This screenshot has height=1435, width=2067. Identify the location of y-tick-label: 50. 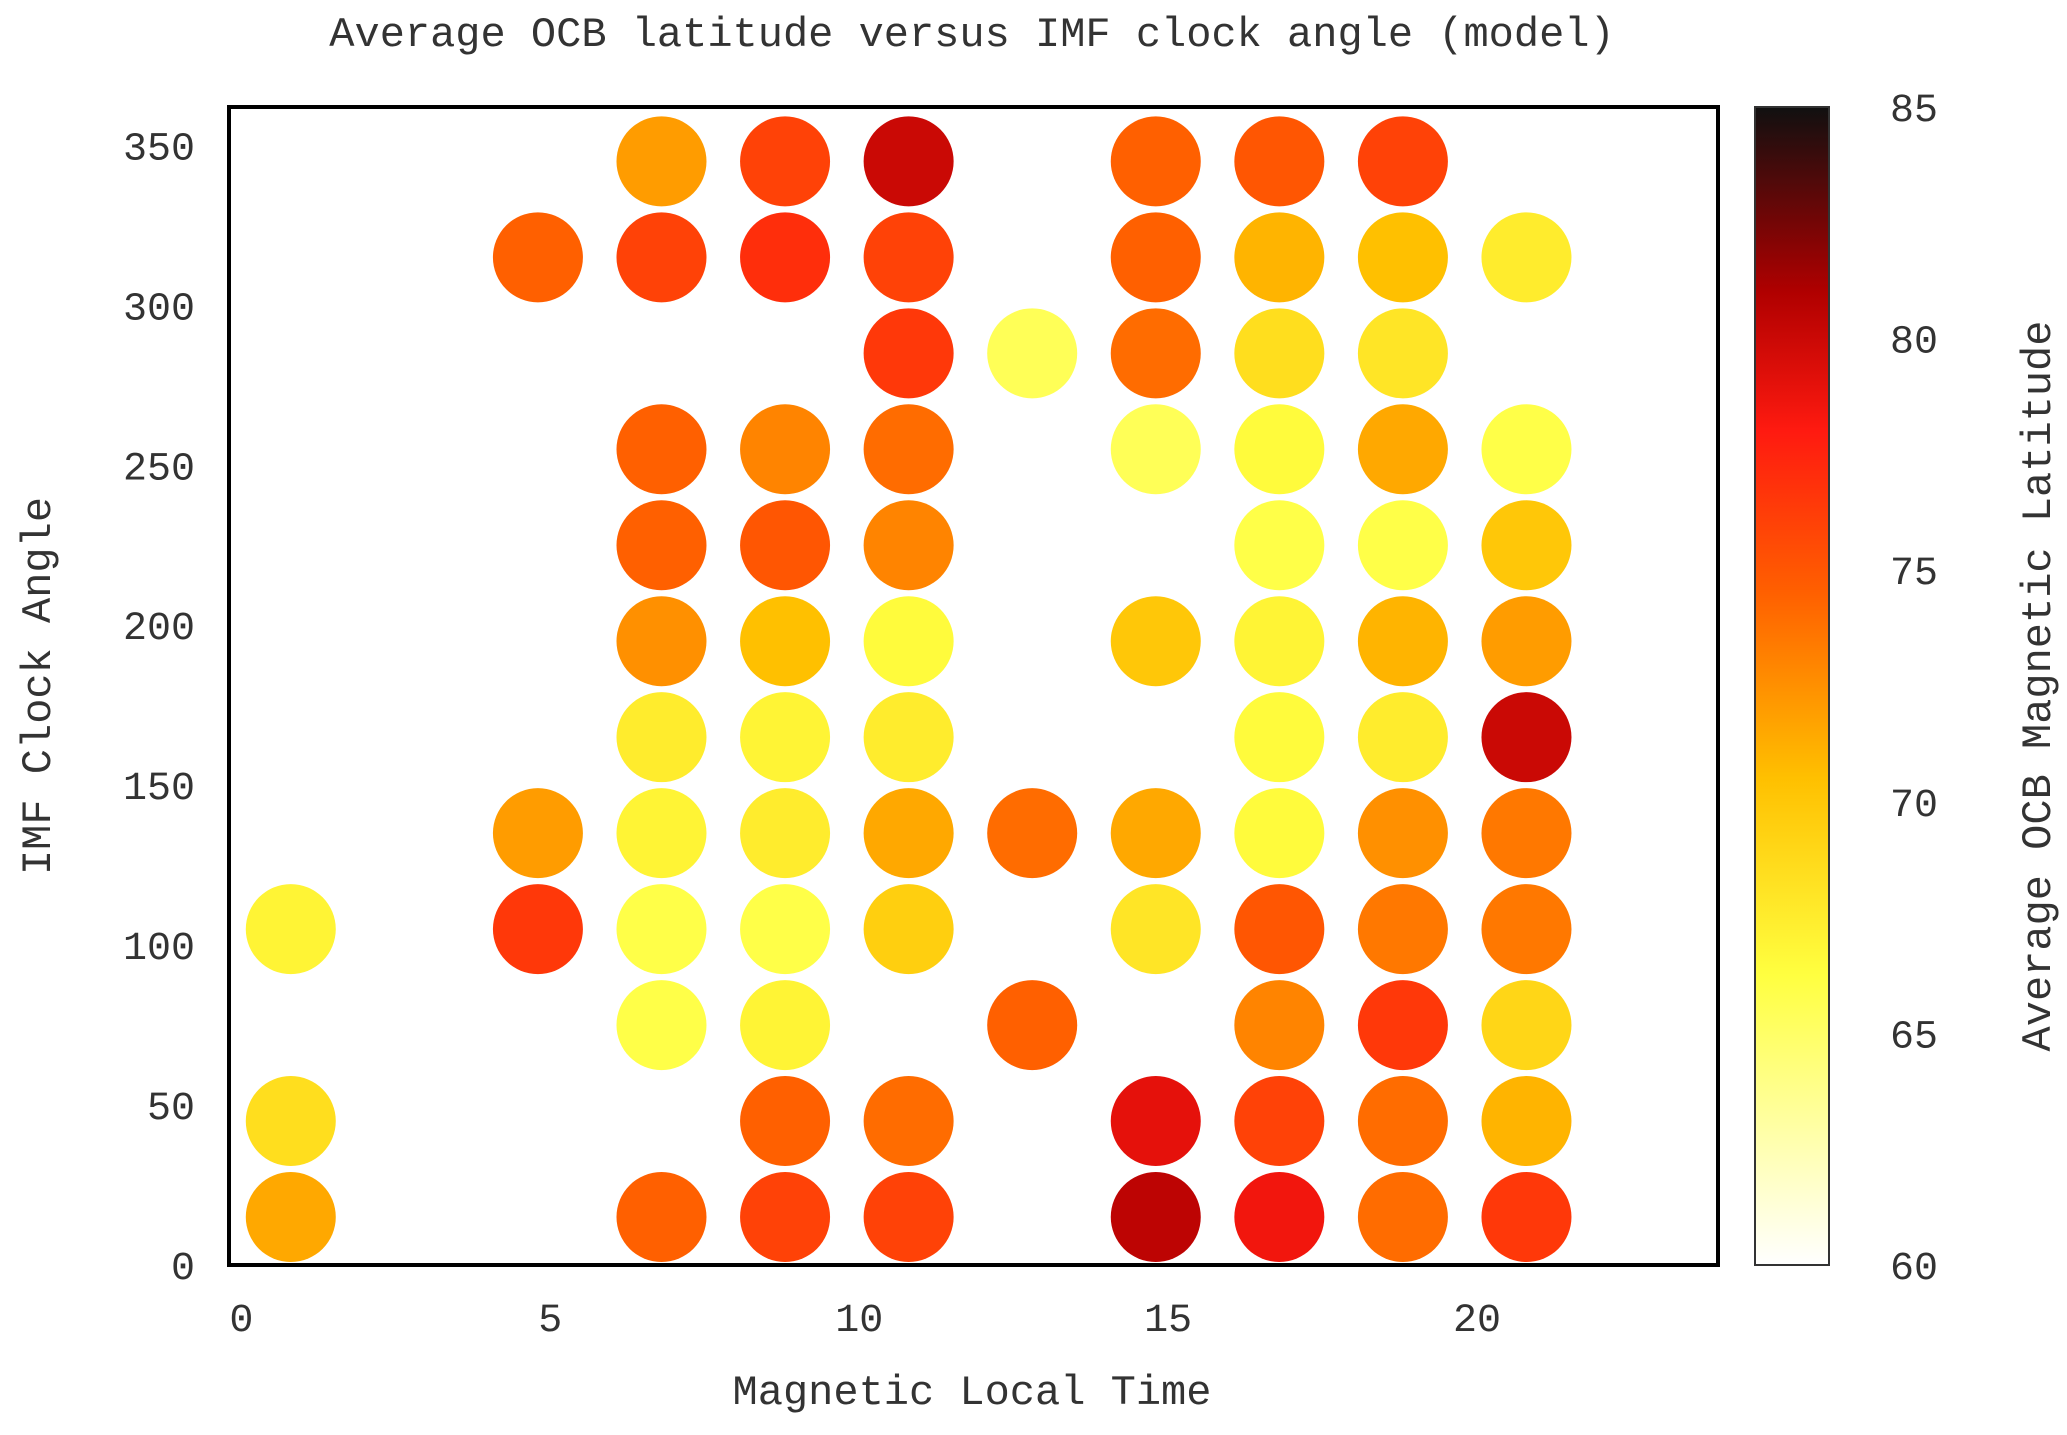
(171, 1109).